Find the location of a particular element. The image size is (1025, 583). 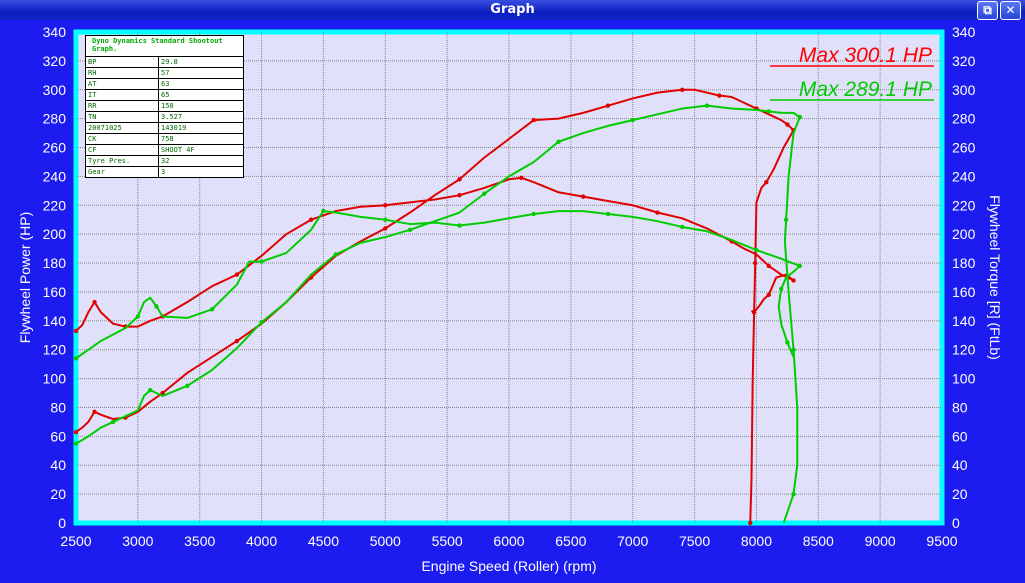

y-tick-label-right: 200 is located at coordinates (964, 234).